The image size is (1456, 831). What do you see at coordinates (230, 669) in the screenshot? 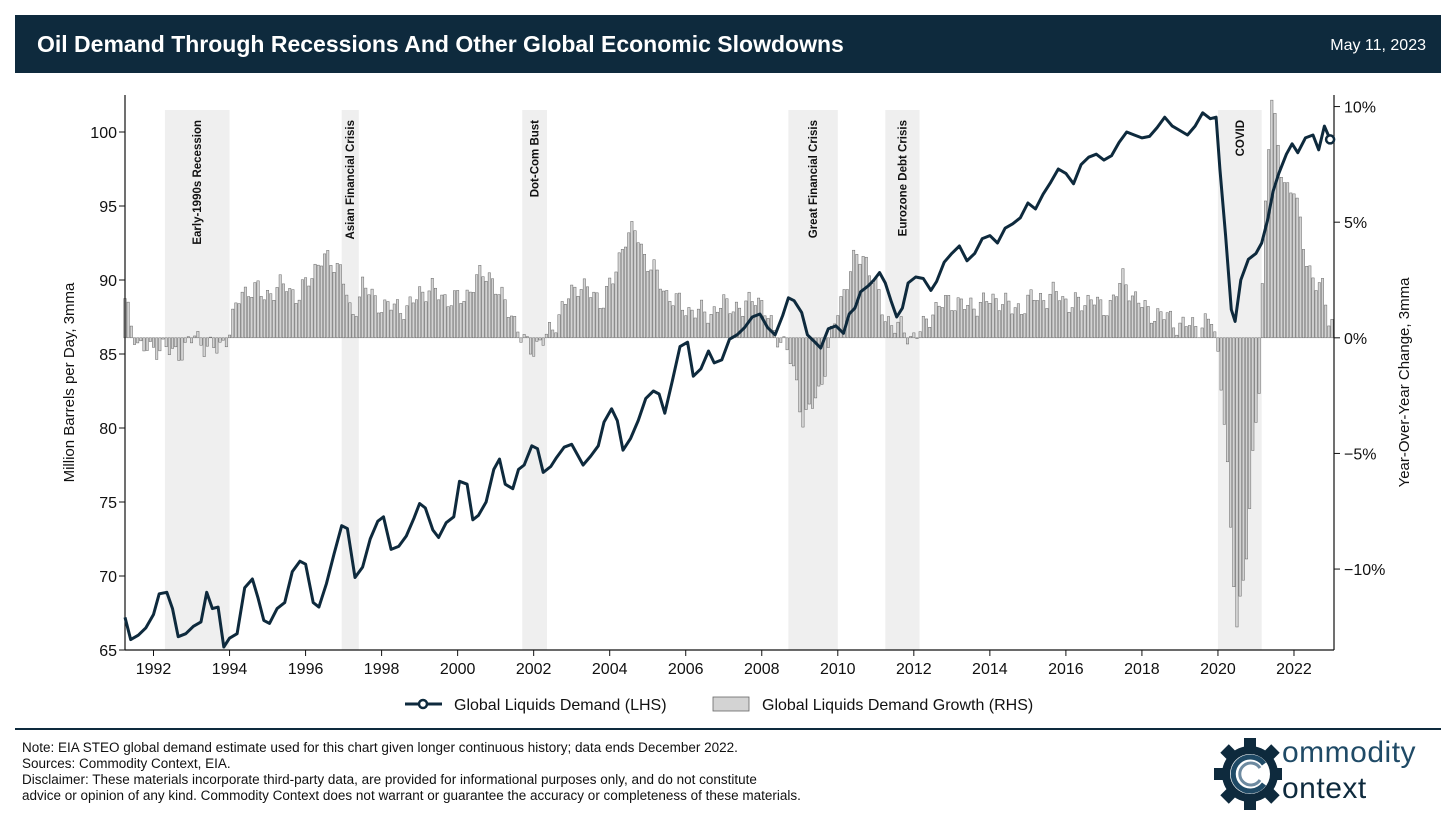
I see `x-tick-label: 1994` at bounding box center [230, 669].